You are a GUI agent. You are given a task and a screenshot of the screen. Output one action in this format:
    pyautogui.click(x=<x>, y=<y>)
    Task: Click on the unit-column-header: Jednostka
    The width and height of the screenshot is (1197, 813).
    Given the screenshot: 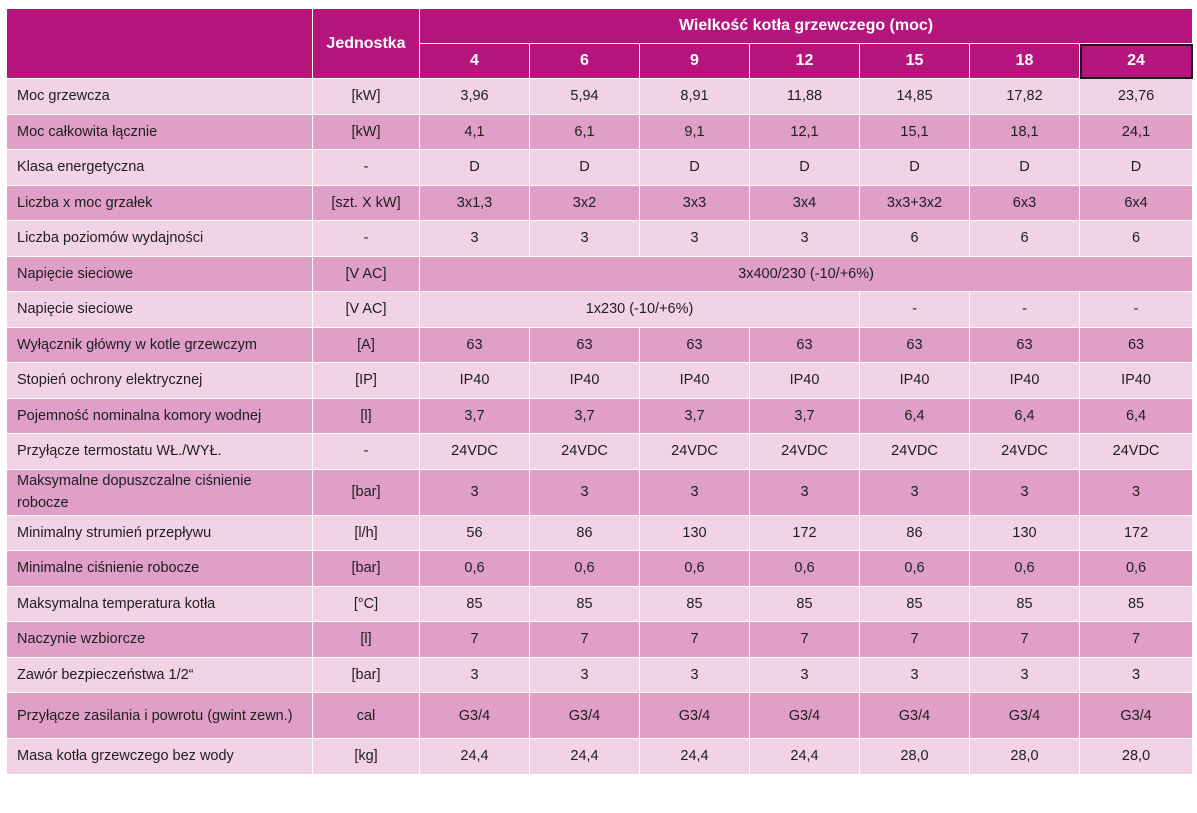 What is the action you would take?
    pyautogui.click(x=366, y=43)
    